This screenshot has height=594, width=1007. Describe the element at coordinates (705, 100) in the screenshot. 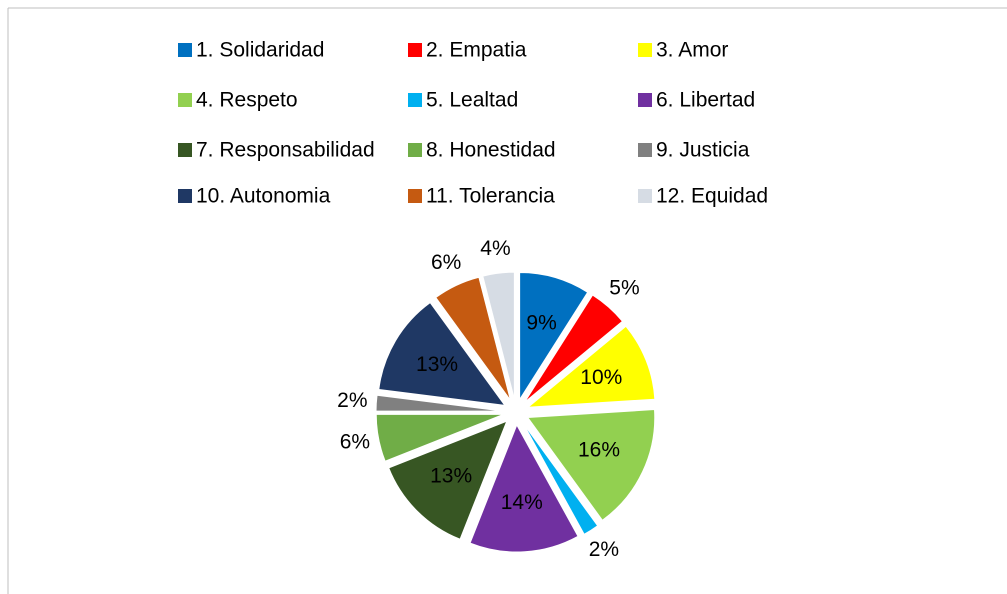

I see `legend-label: 6. Libertad` at that location.